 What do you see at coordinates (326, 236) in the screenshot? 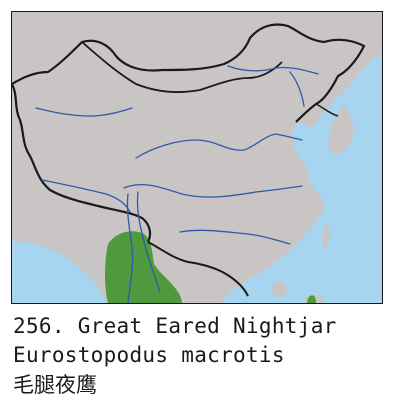
I see `land-taiwan` at bounding box center [326, 236].